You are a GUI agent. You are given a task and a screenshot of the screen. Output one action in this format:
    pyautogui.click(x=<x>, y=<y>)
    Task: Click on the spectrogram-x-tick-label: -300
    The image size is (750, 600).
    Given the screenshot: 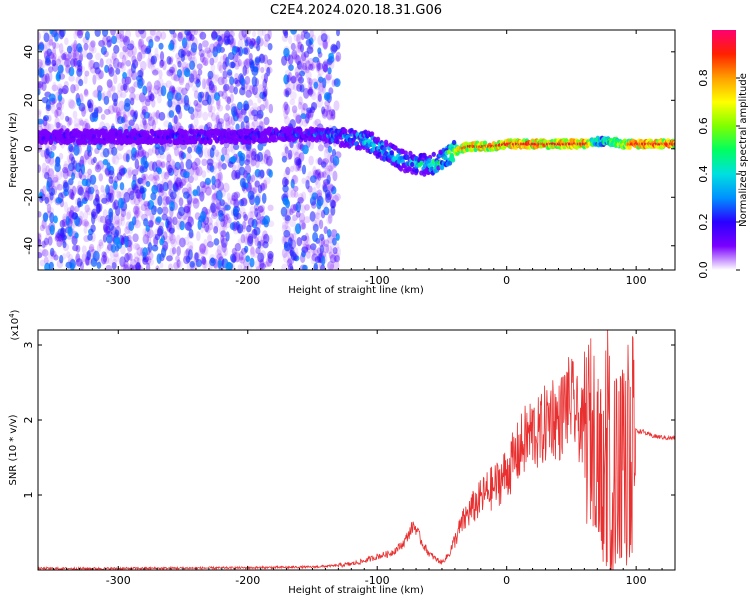 What is the action you would take?
    pyautogui.click(x=118, y=280)
    